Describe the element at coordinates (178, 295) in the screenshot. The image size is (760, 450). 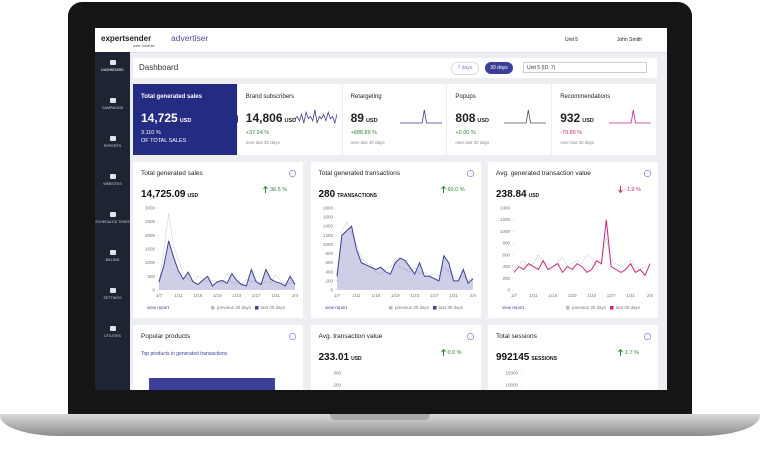
I see `x-tick-label: 1/11` at that location.